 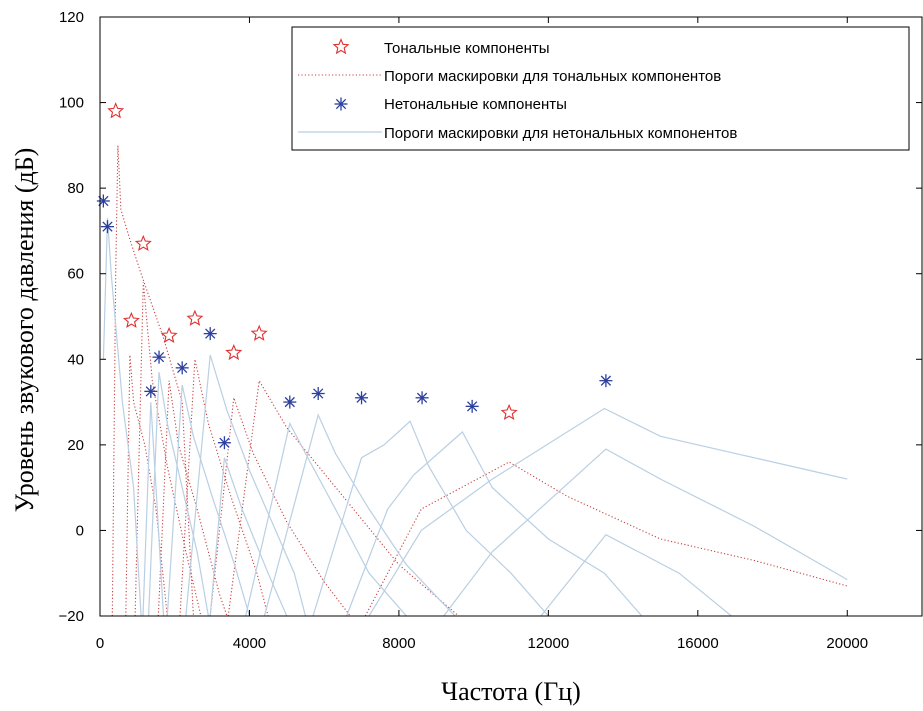 I want to click on x-tick-label-2: 8000, so click(x=398, y=643).